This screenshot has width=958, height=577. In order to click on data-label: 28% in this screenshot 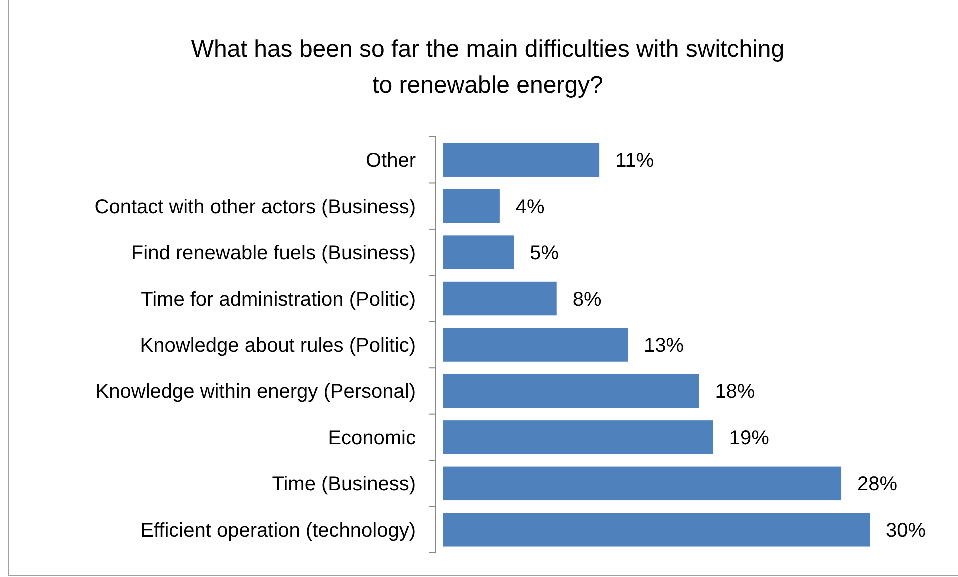, I will do `click(878, 485)`.